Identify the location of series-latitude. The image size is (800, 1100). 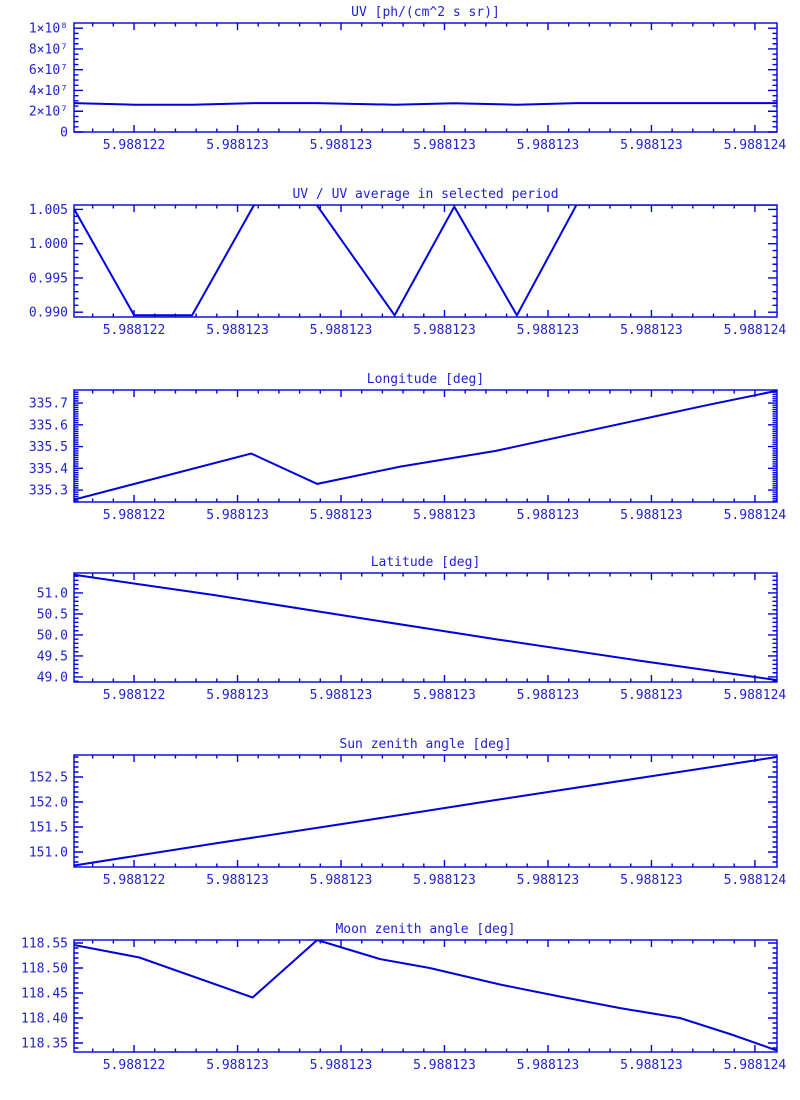
(425, 627).